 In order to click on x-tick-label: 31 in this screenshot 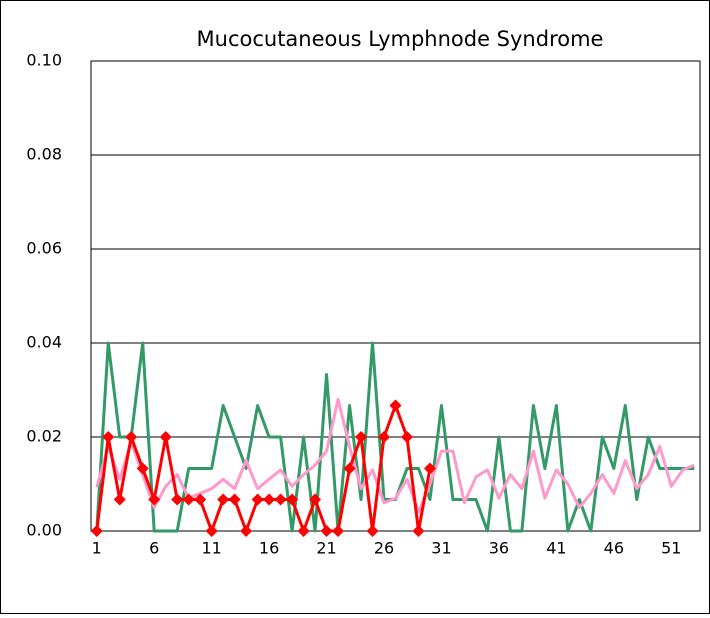, I will do `click(441, 548)`.